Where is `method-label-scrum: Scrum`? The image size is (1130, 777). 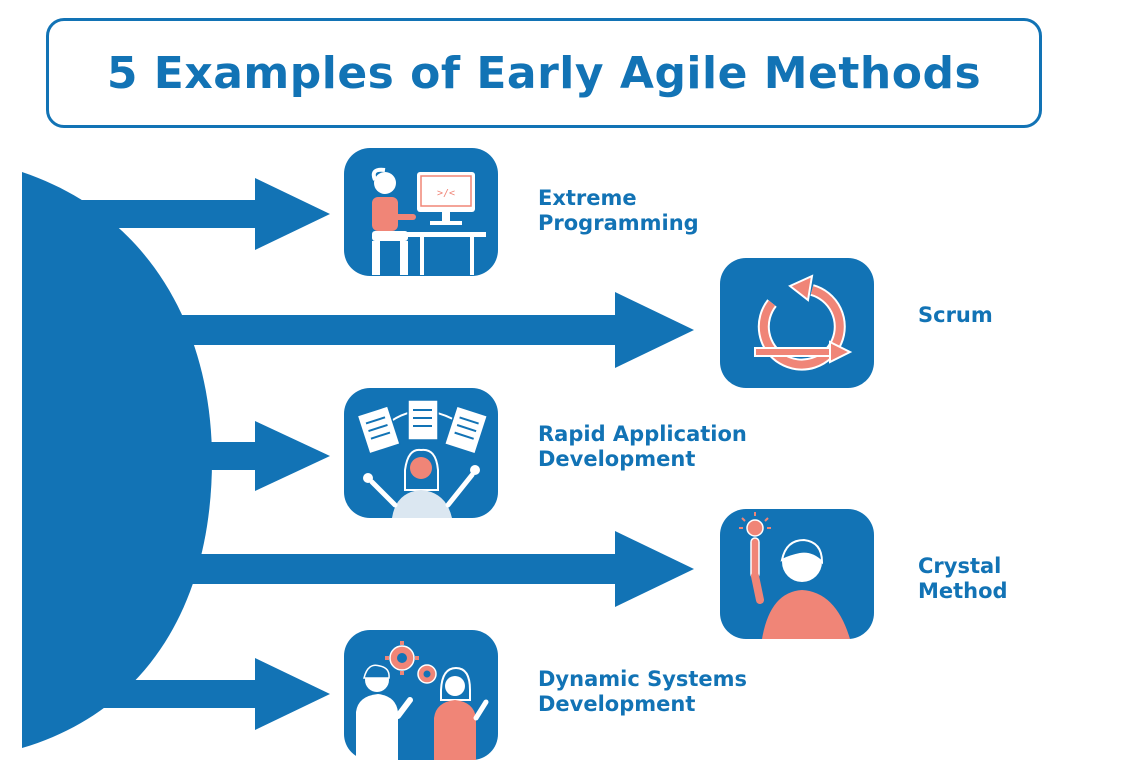
method-label-scrum: Scrum is located at coordinates (955, 315).